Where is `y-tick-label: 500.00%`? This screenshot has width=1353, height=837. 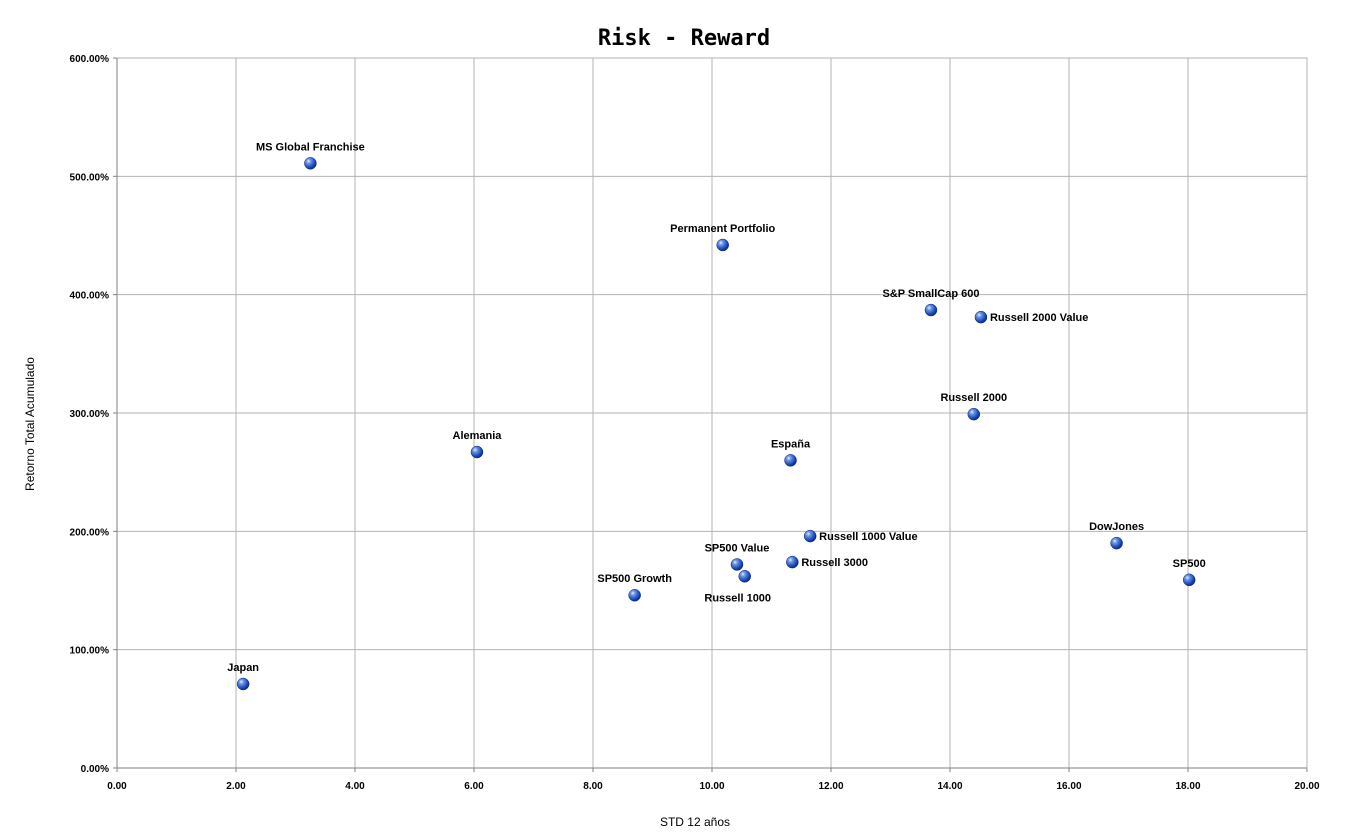 y-tick-label: 500.00% is located at coordinates (90, 177).